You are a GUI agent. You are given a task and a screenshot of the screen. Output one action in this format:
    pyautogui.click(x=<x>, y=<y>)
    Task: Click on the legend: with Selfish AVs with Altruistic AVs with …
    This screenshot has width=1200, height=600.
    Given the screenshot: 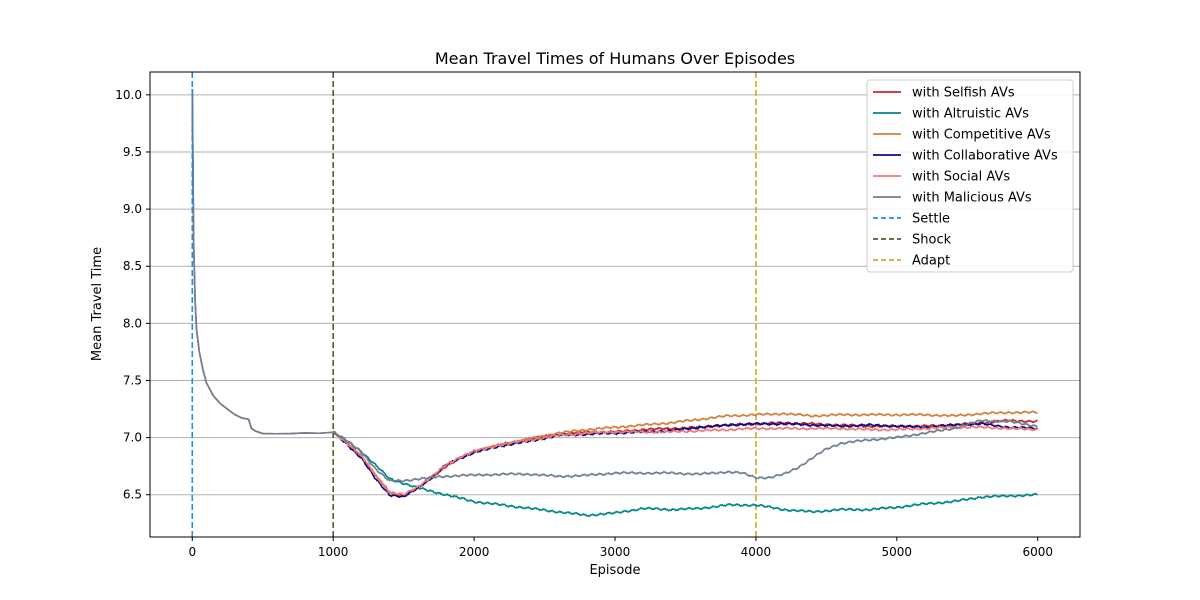 What is the action you would take?
    pyautogui.click(x=970, y=176)
    